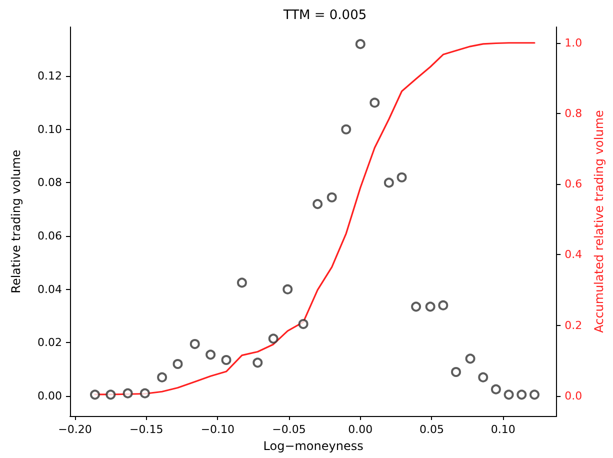 The image size is (613, 458). I want to click on y-axis-title: Relative trading volume, so click(16, 222).